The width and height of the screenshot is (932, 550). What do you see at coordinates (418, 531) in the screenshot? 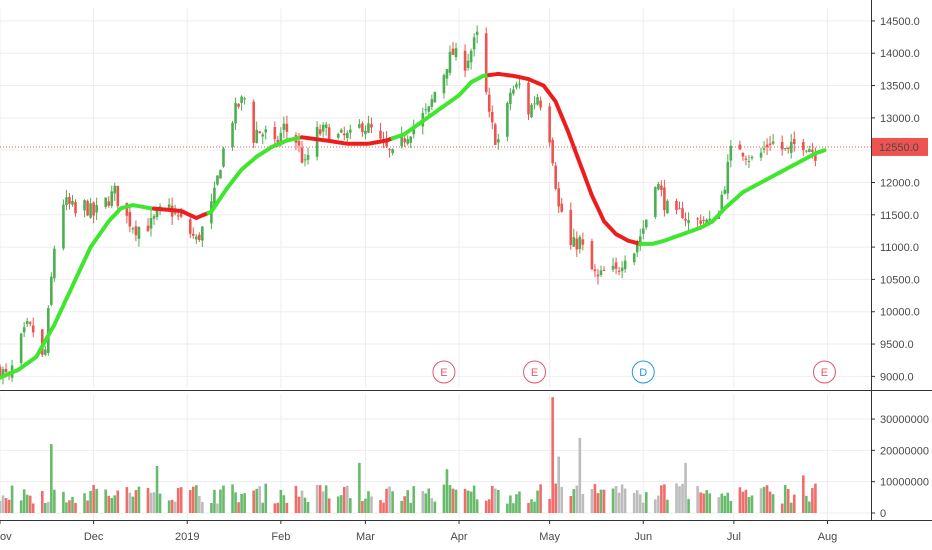
I see `time-axis: ov Dec 2019 Feb Mar Apr May Jun Jul Aug` at bounding box center [418, 531].